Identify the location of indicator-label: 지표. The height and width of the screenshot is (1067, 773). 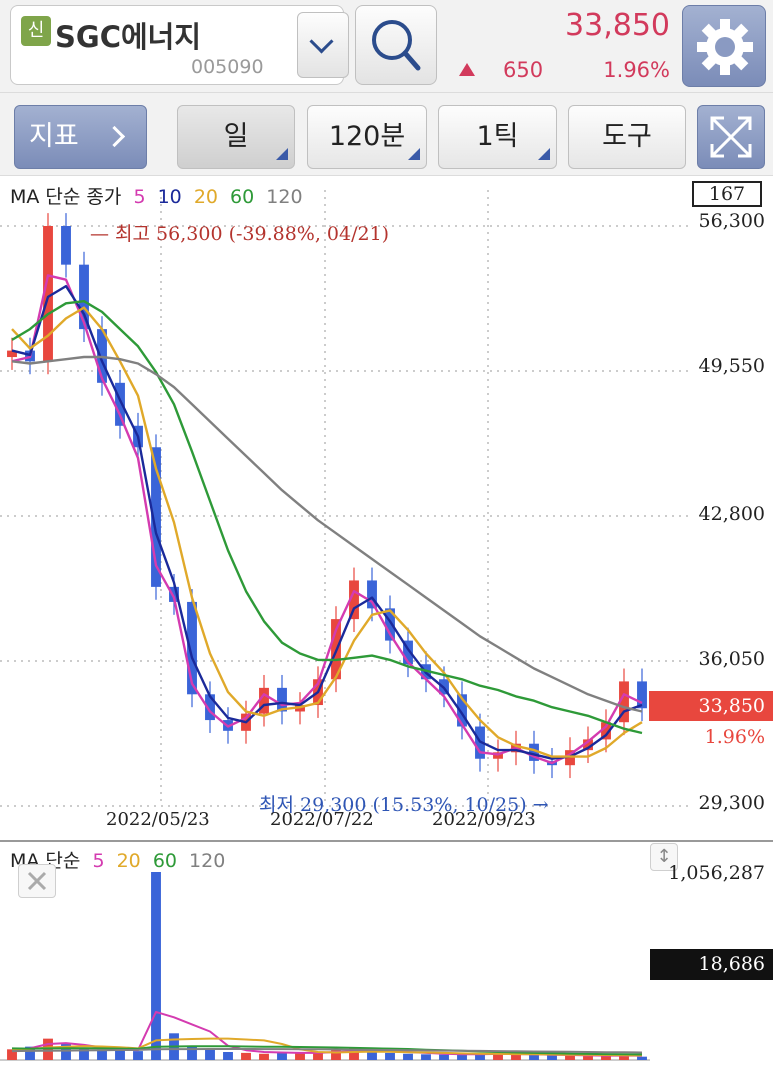
(54, 136).